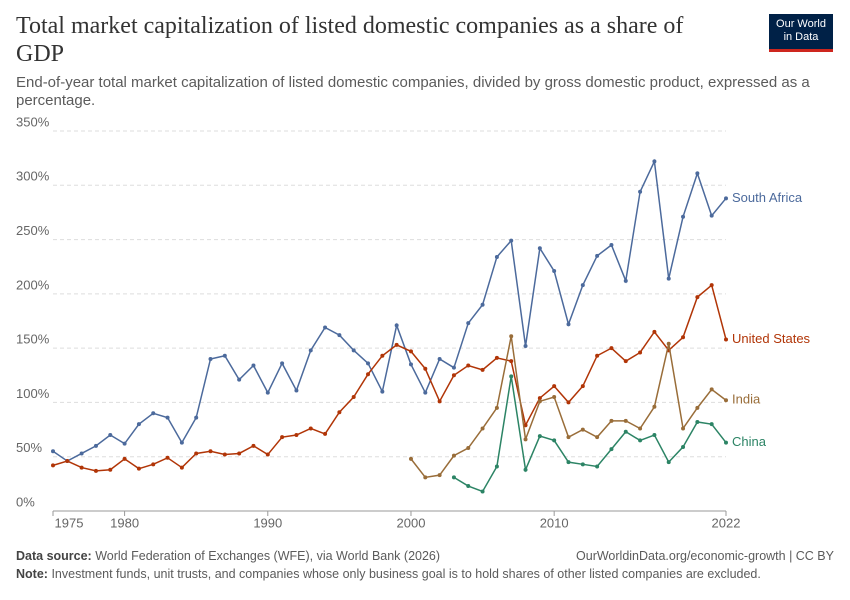  I want to click on series-line, so click(590, 434).